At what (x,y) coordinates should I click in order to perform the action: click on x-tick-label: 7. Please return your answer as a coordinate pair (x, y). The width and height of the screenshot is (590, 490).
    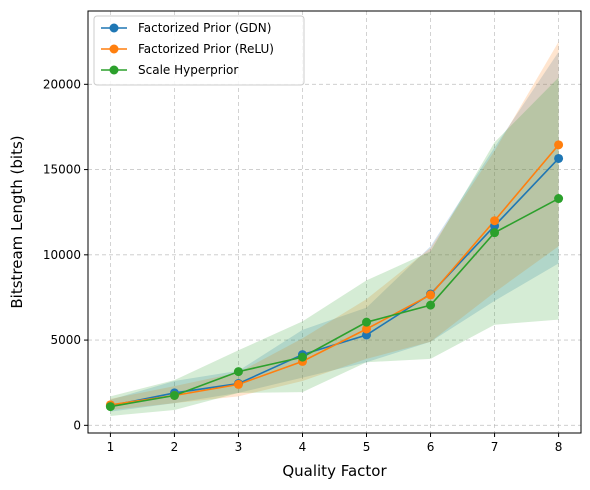
    Looking at the image, I should click on (495, 447).